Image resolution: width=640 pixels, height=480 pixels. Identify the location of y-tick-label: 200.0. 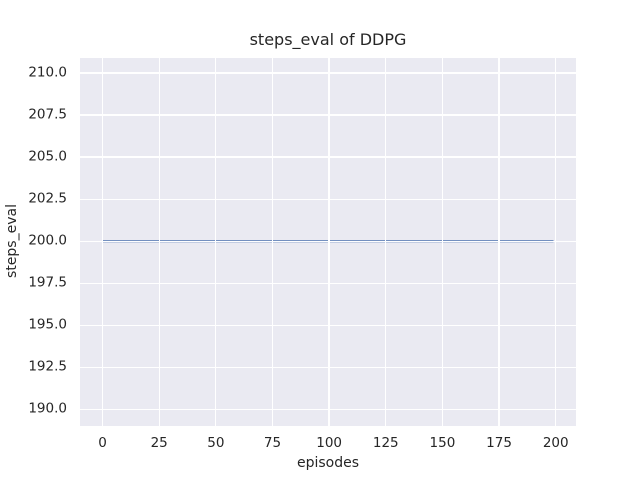
(47, 240).